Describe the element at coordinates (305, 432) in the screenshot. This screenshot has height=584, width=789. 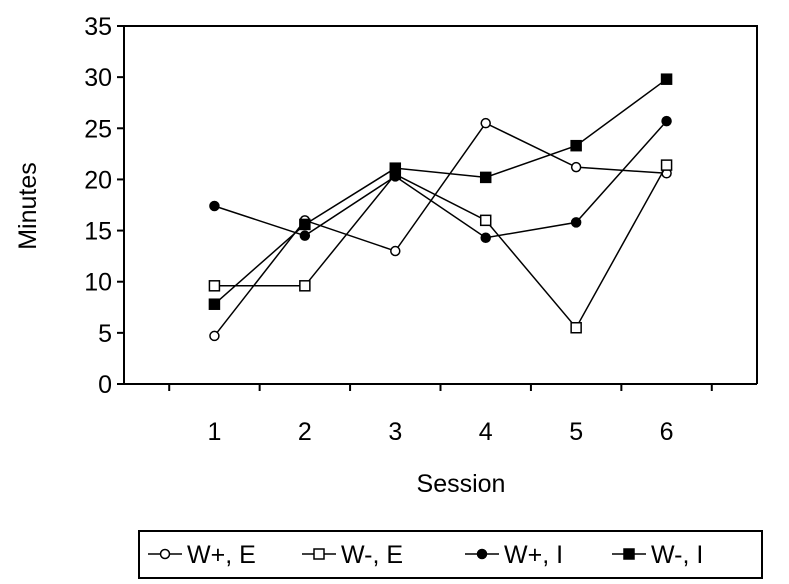
I see `x-tick-label: 2` at that location.